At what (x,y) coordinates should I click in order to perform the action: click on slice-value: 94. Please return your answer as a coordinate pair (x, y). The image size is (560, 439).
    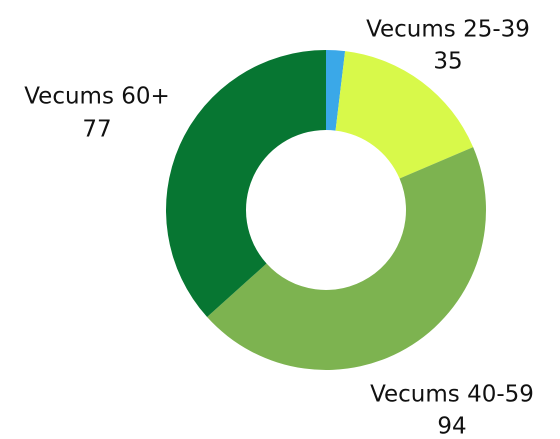
    Looking at the image, I should click on (451, 426).